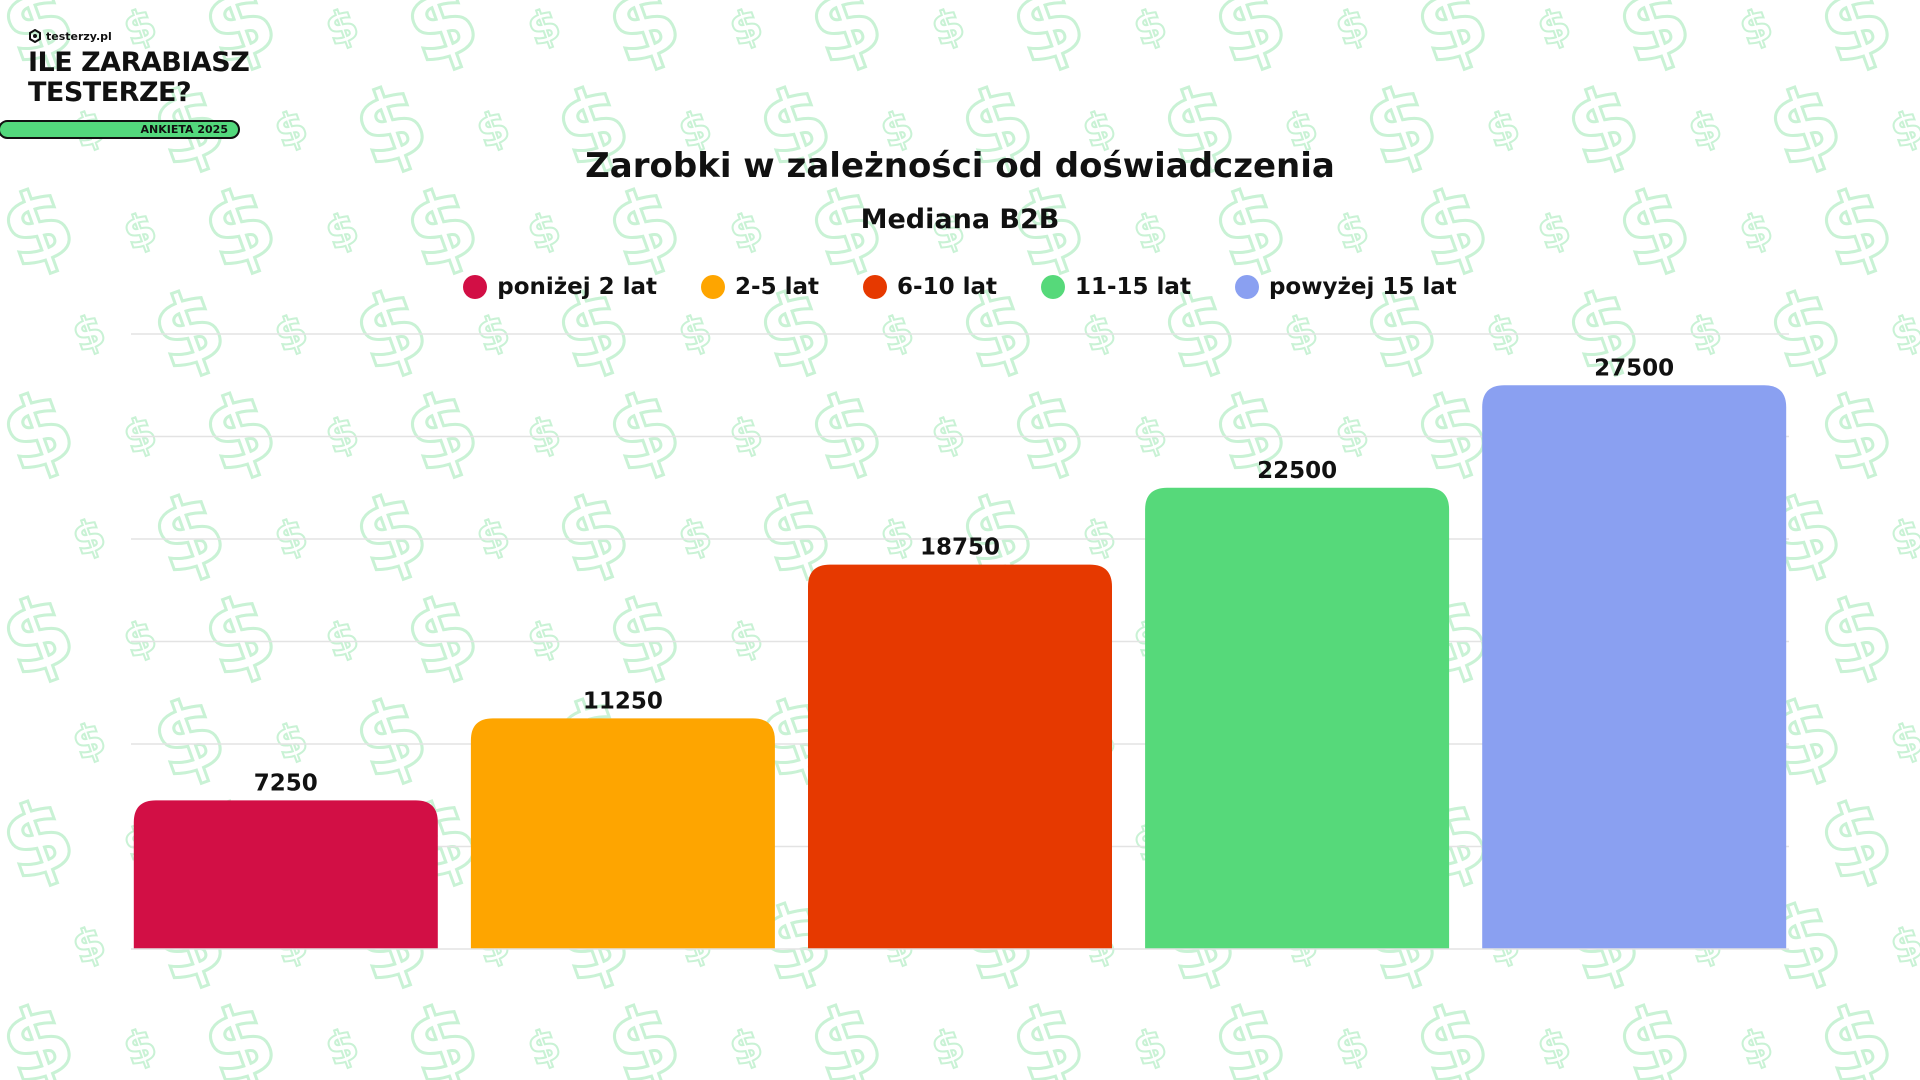  Describe the element at coordinates (777, 287) in the screenshot. I see `legend-label: 2-5 lat` at that location.